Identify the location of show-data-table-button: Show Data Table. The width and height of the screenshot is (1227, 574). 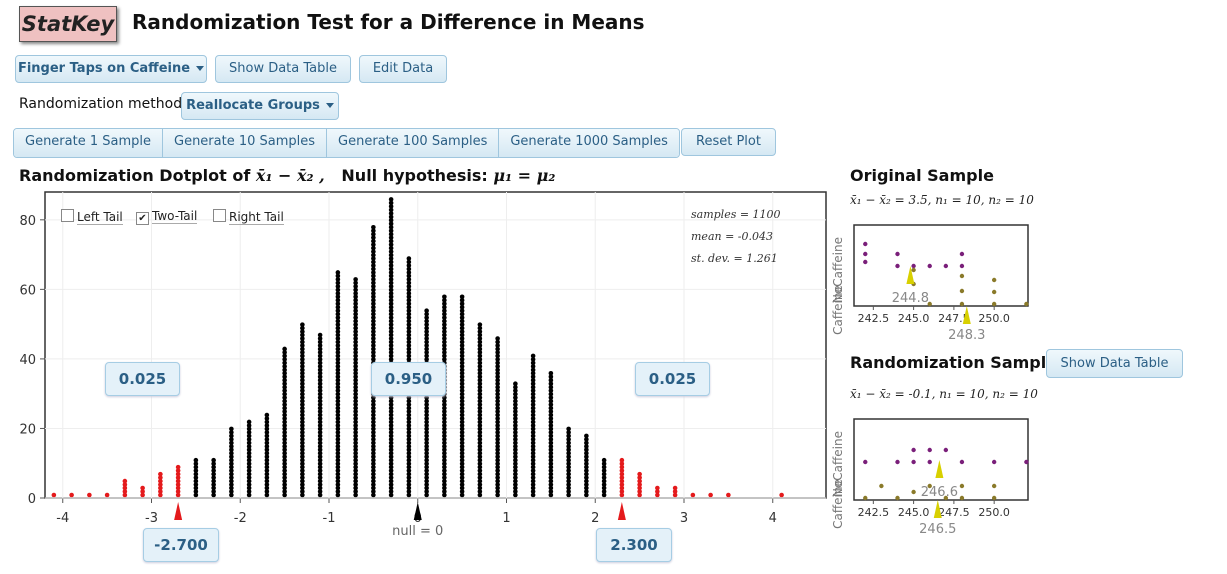
(283, 69).